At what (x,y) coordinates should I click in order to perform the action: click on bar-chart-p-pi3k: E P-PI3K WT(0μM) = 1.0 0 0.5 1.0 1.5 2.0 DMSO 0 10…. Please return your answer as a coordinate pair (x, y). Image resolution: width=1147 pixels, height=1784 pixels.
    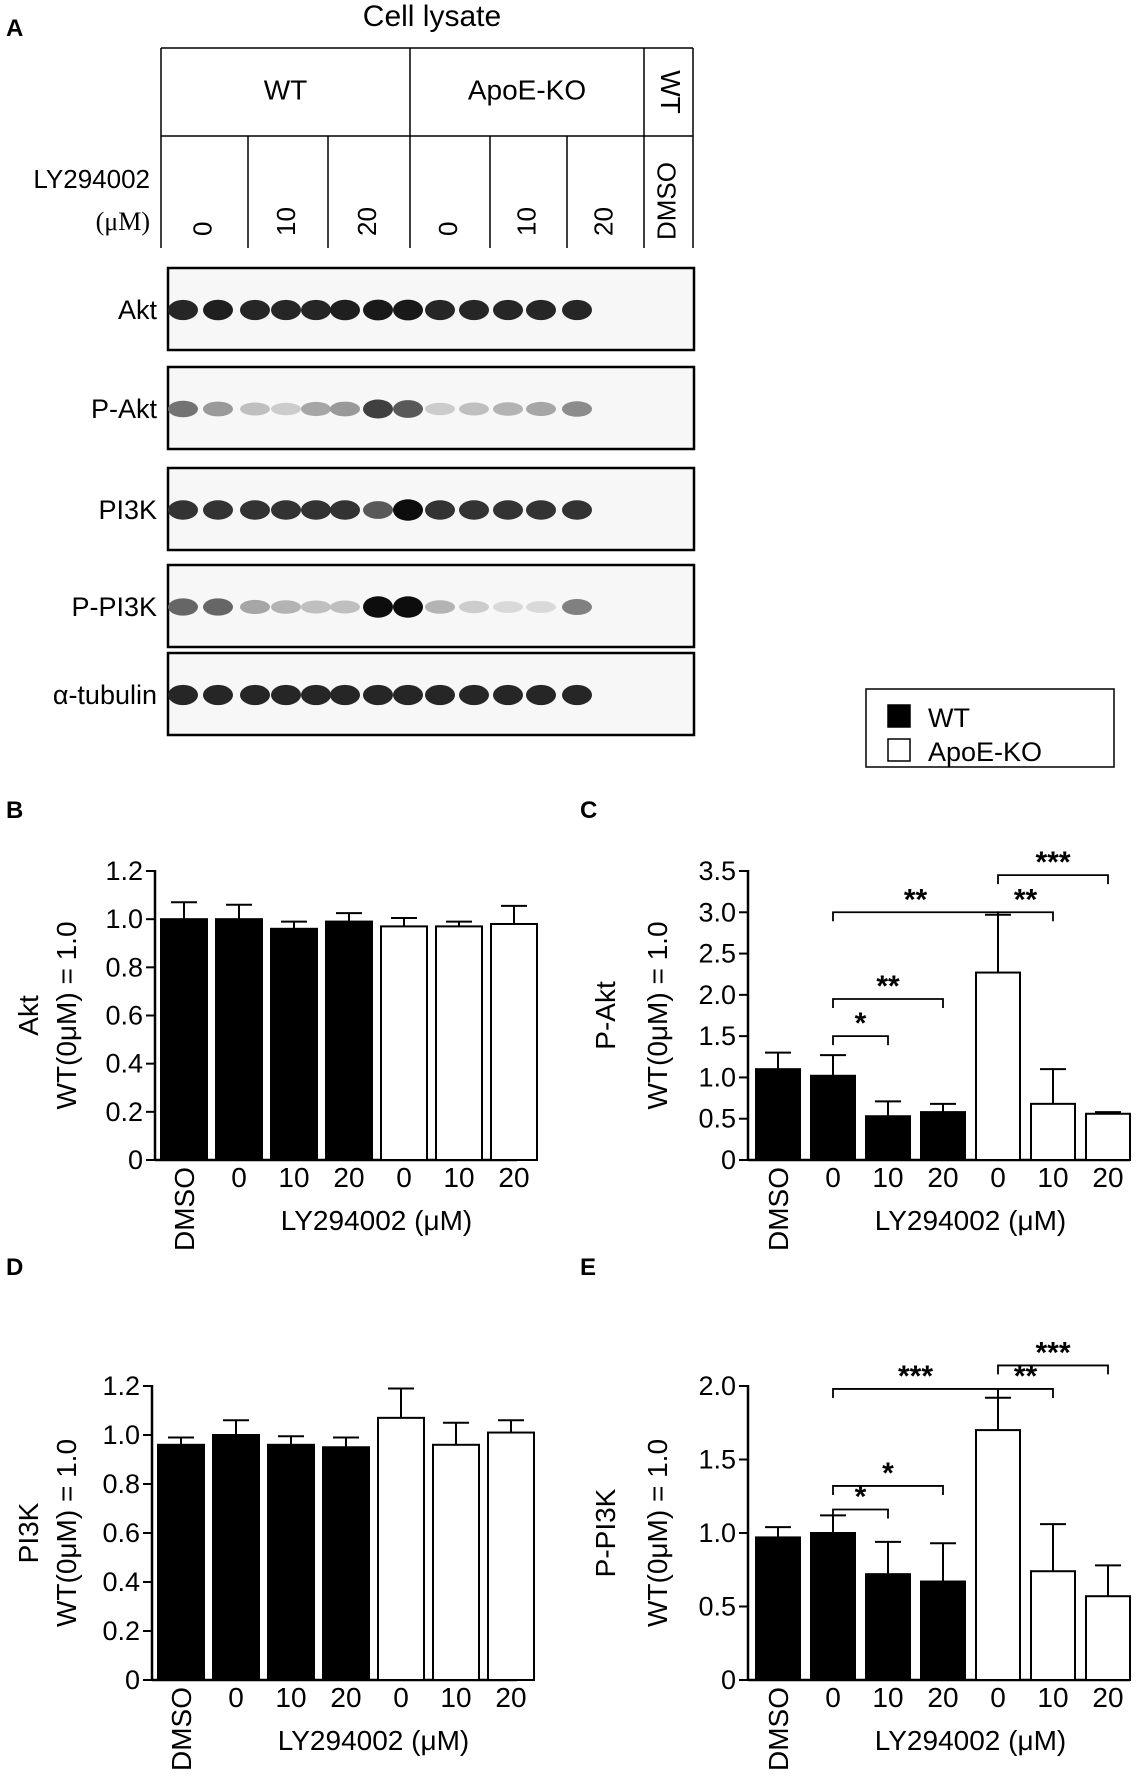
    Looking at the image, I should click on (855, 1512).